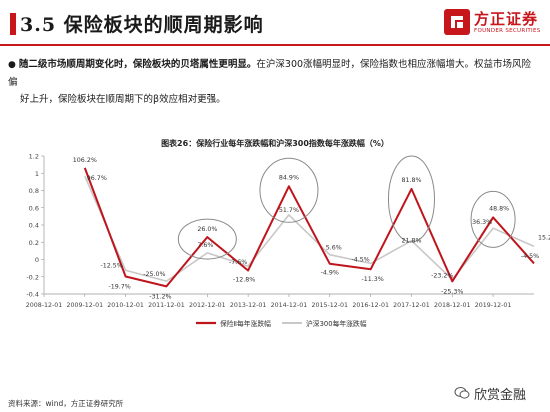  I want to click on insurance-data-label: -25.3%, so click(452, 291).